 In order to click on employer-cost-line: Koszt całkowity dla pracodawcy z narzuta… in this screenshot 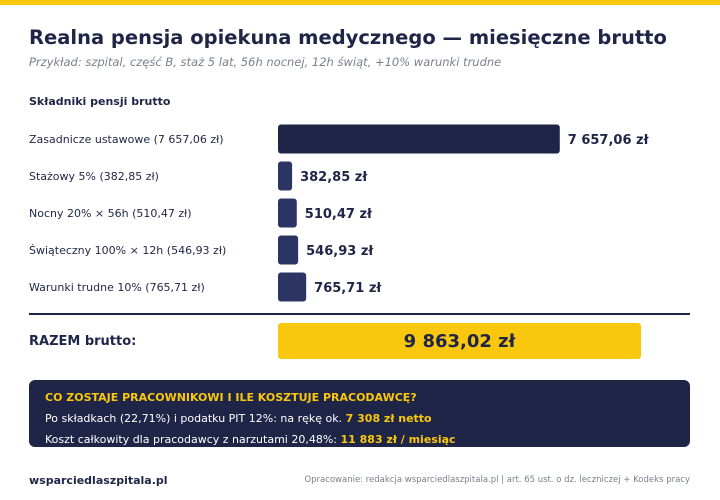, I will do `click(359, 439)`.